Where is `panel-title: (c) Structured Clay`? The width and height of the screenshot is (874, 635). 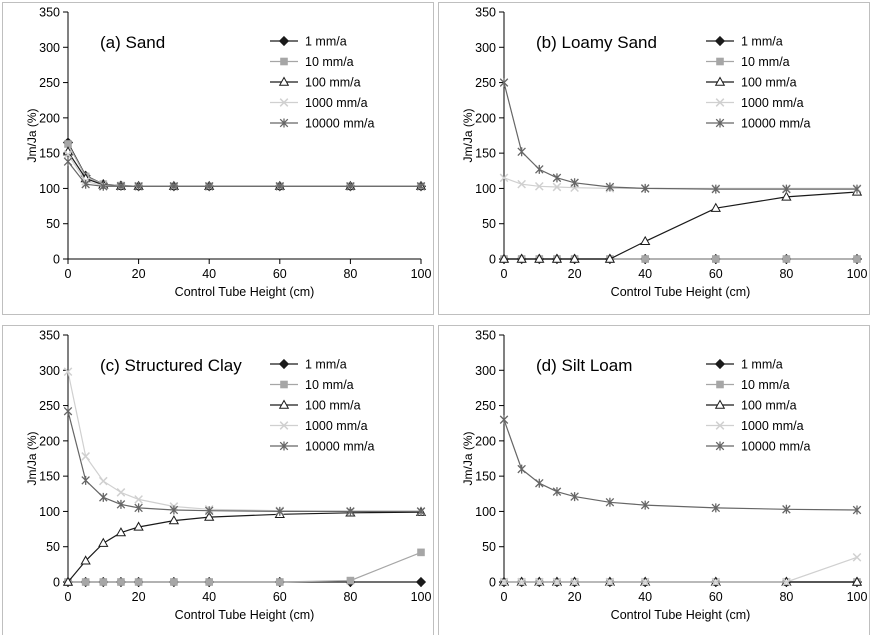 panel-title: (c) Structured Clay is located at coordinates (171, 365).